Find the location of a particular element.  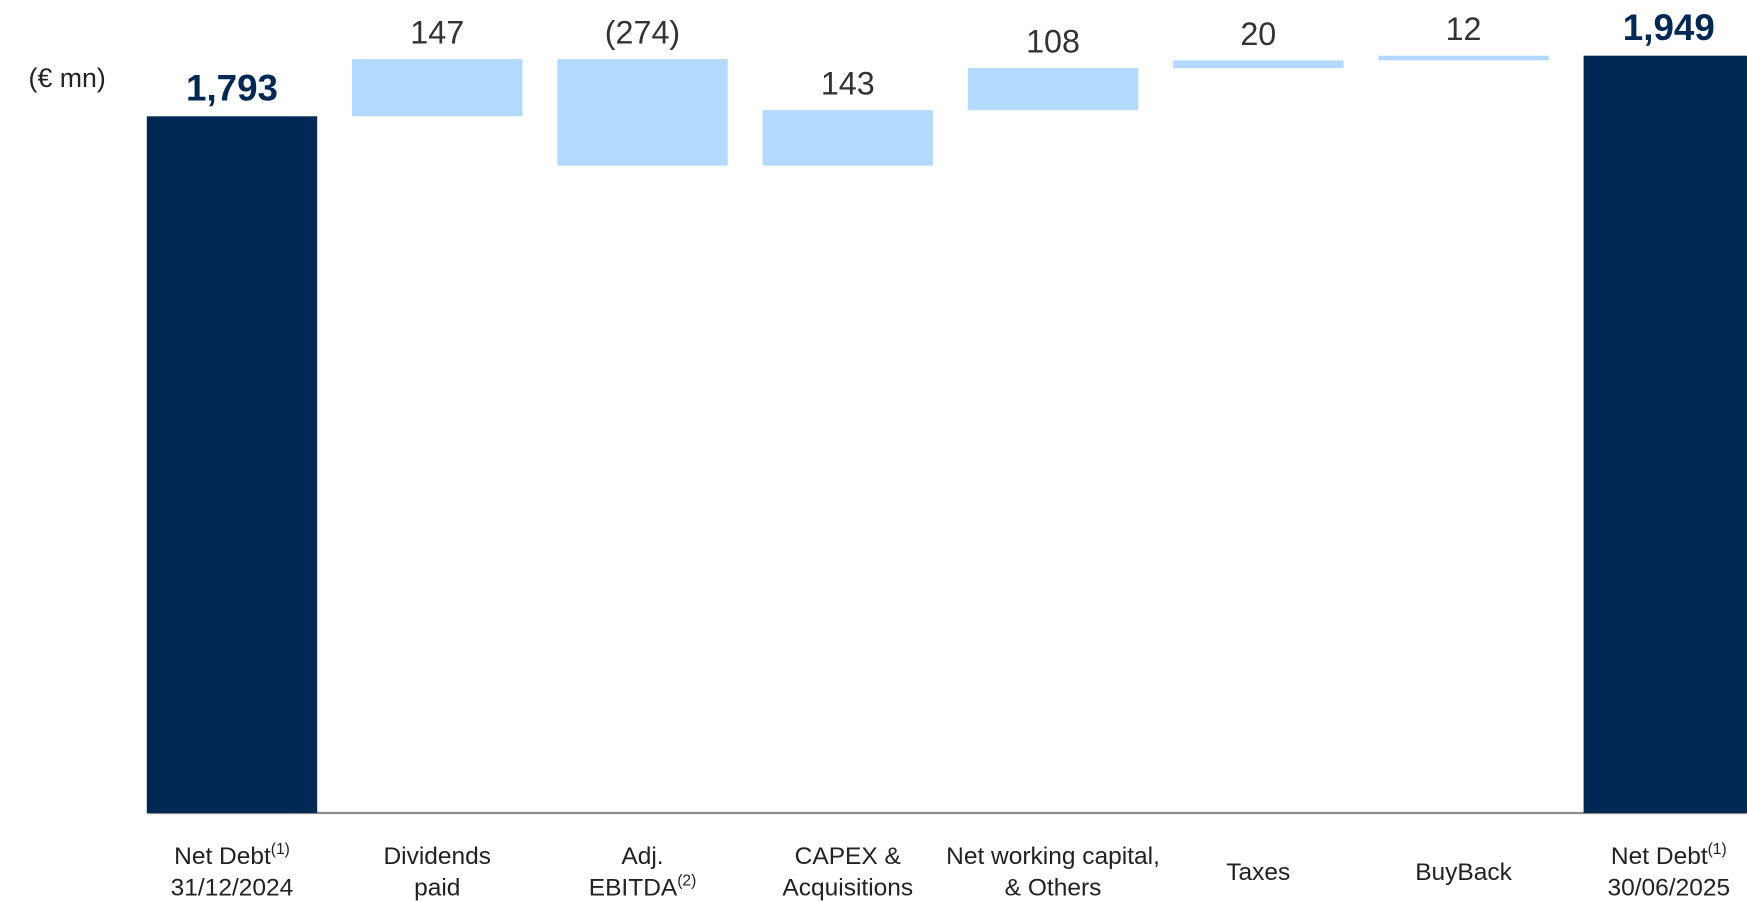

x-tick-label: Adj. is located at coordinates (642, 856).